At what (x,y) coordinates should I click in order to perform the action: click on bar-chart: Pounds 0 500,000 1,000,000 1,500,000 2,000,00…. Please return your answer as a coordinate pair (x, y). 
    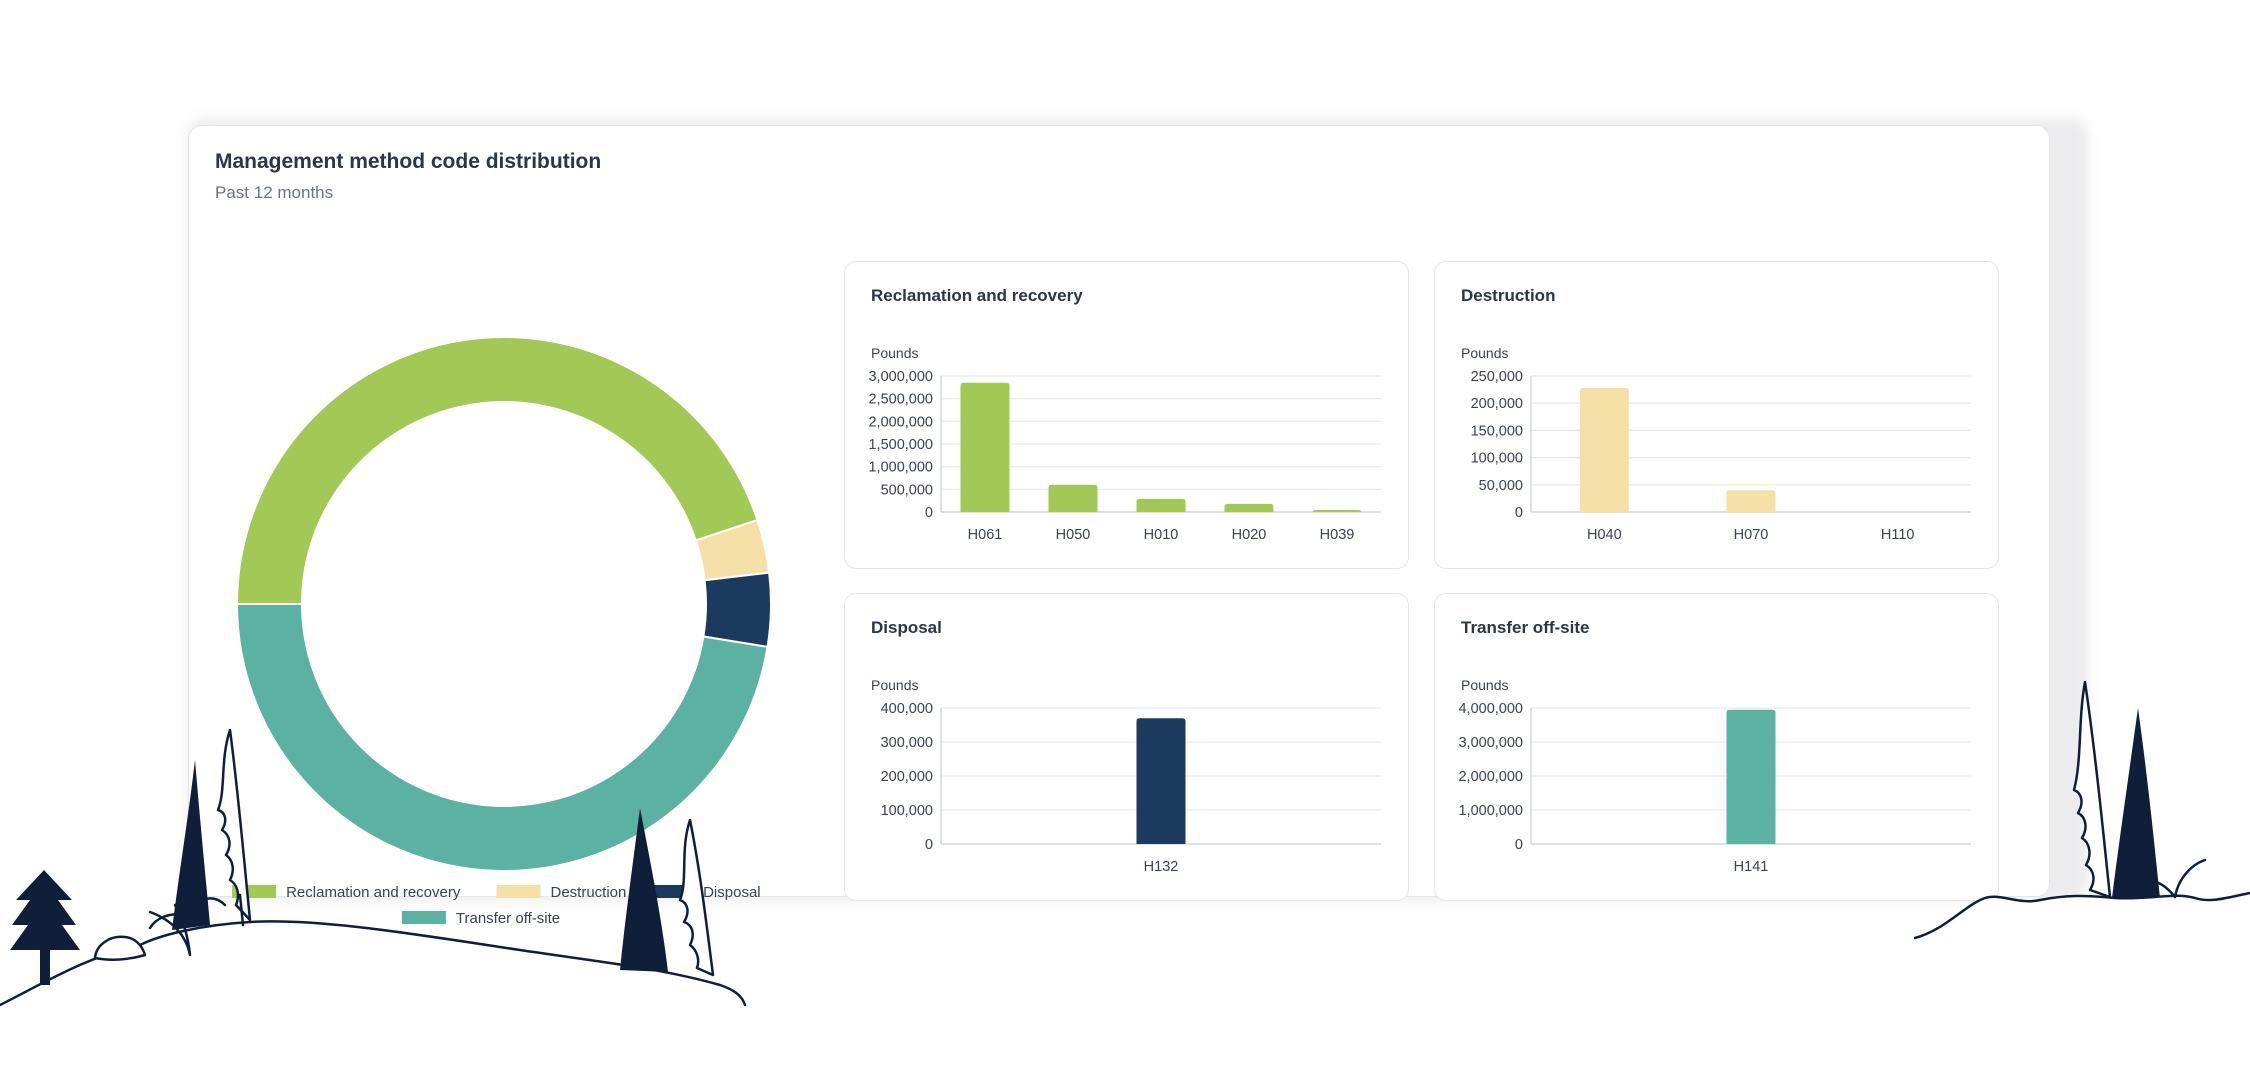
    Looking at the image, I should click on (1124, 444).